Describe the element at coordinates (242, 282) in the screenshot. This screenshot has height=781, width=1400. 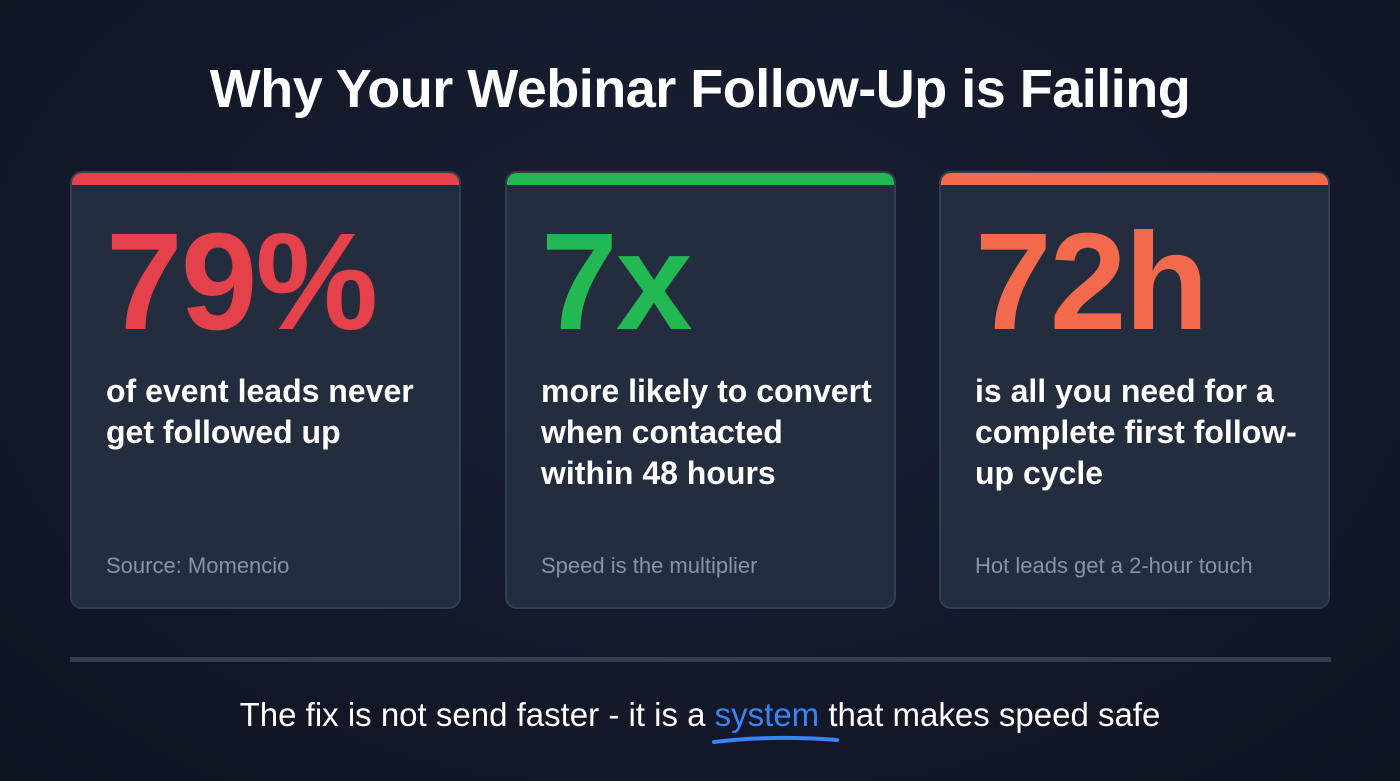
I see `stat-value: 79%` at that location.